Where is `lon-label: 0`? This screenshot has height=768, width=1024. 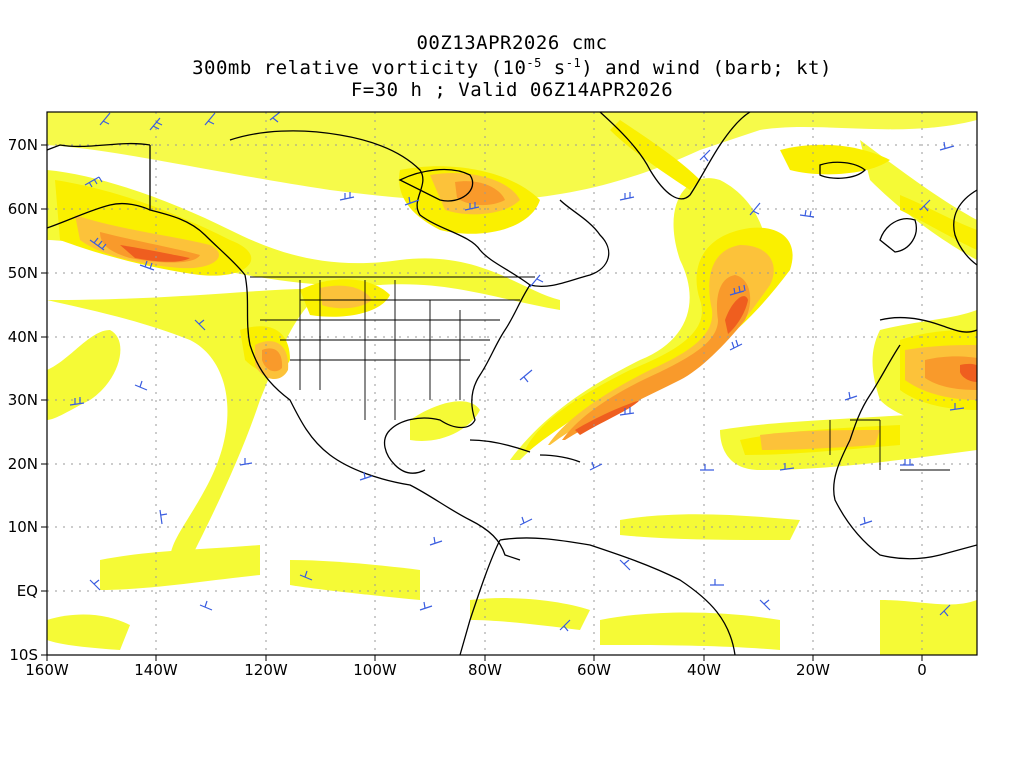 lon-label: 0 is located at coordinates (922, 670).